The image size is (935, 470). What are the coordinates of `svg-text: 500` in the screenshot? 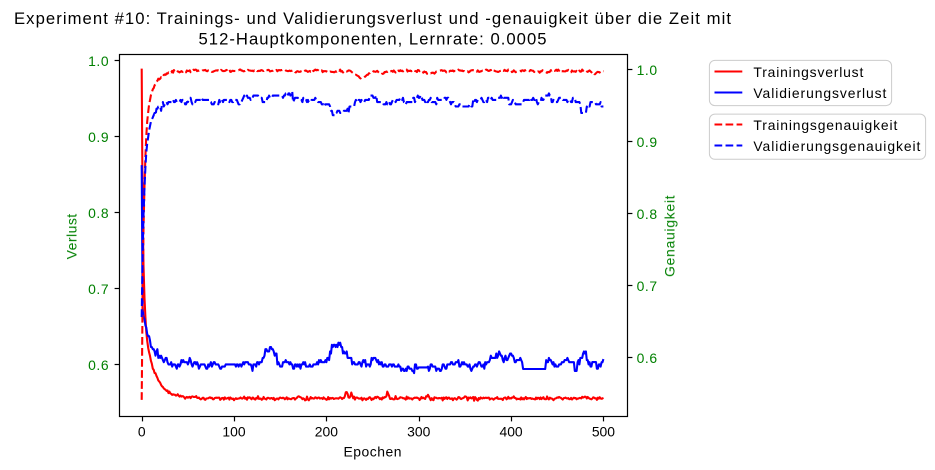 It's located at (603, 432).